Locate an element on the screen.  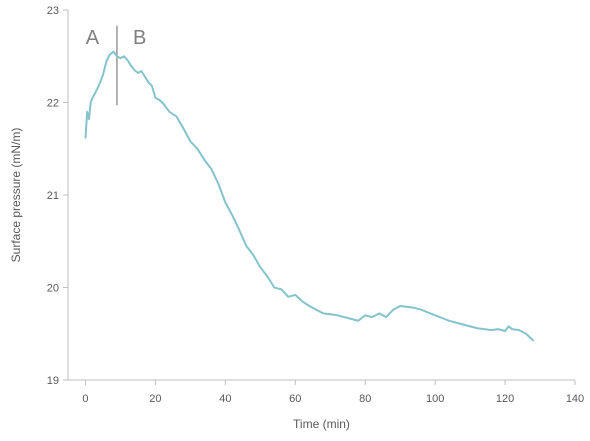
region-label-a: A is located at coordinates (93, 38).